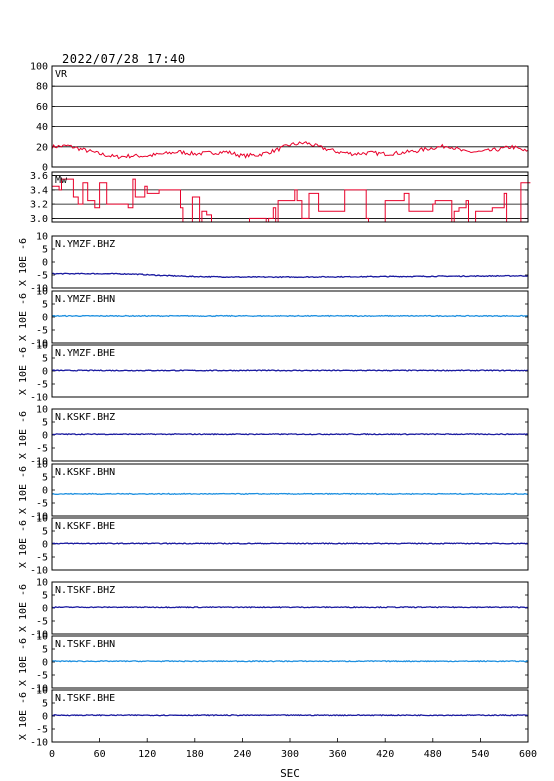 The image size is (554, 781). Describe the element at coordinates (433, 754) in the screenshot. I see `x-tick-label: 480` at that location.